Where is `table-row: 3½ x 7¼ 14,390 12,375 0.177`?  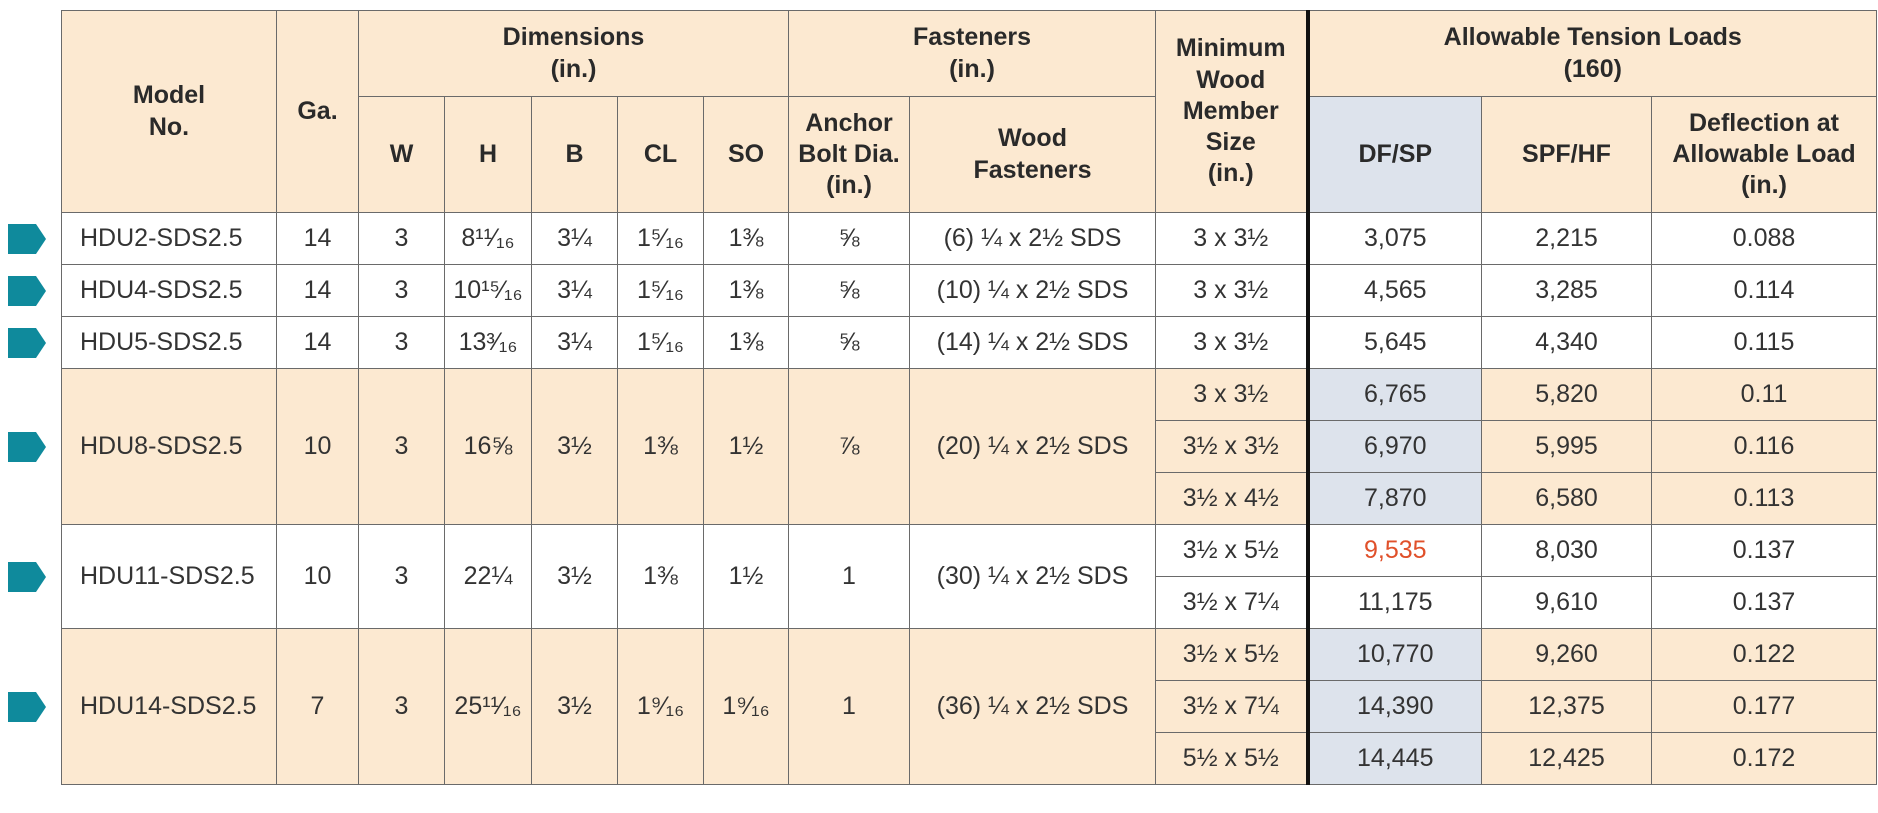 table-row: 3½ x 7¼ 14,390 12,375 0.177 is located at coordinates (970, 706).